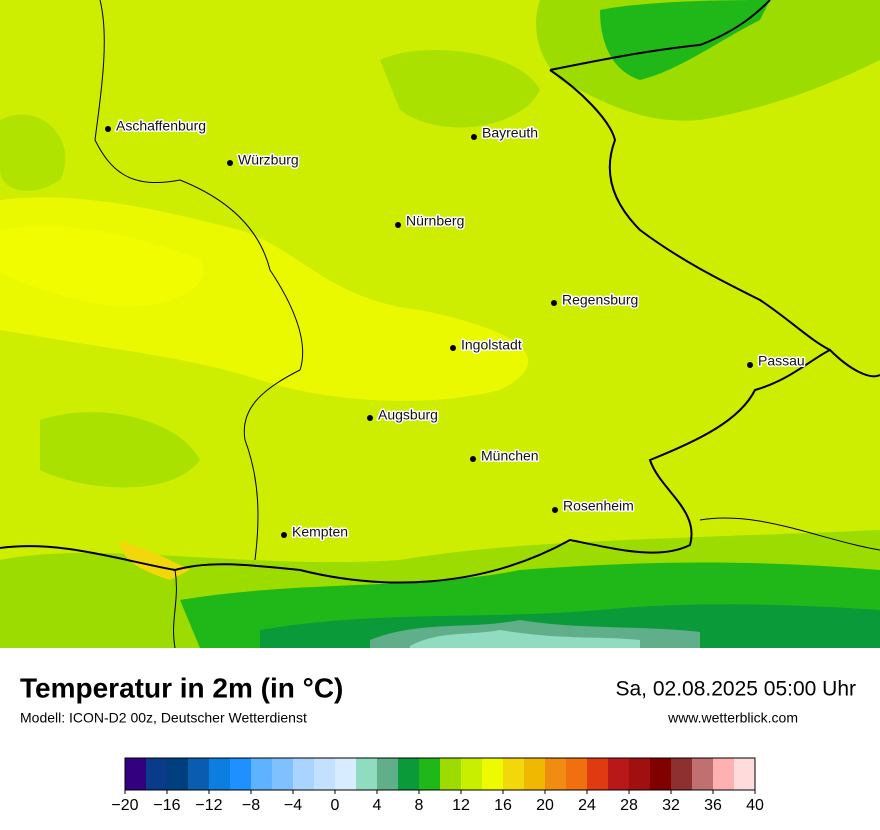  Describe the element at coordinates (600, 300) in the screenshot. I see `city-label: Regensburg` at that location.